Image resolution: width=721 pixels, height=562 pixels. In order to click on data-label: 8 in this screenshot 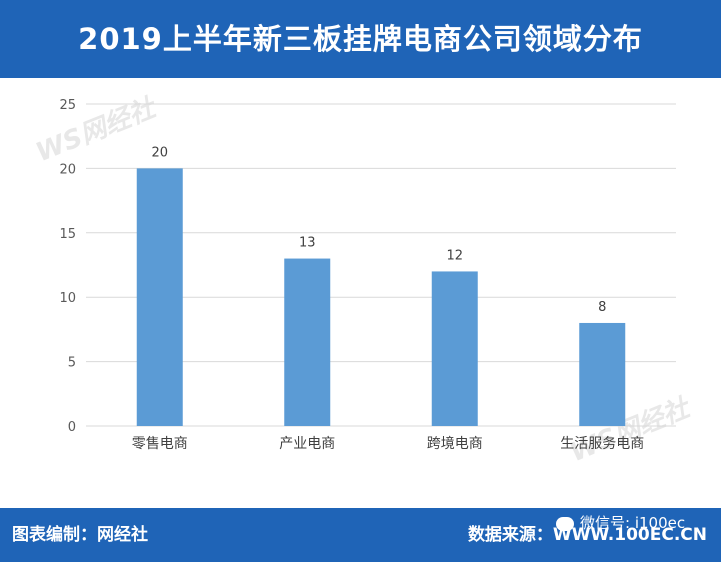, I will do `click(602, 307)`.